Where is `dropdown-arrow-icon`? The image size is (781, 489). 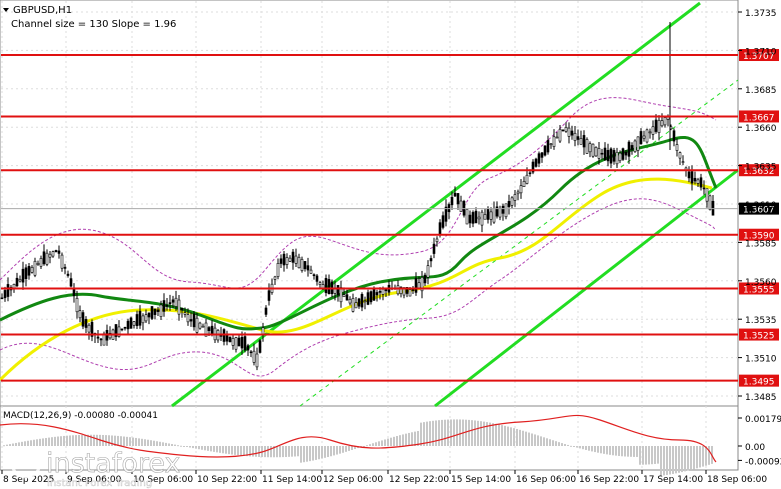 dropdown-arrow-icon is located at coordinates (6, 10).